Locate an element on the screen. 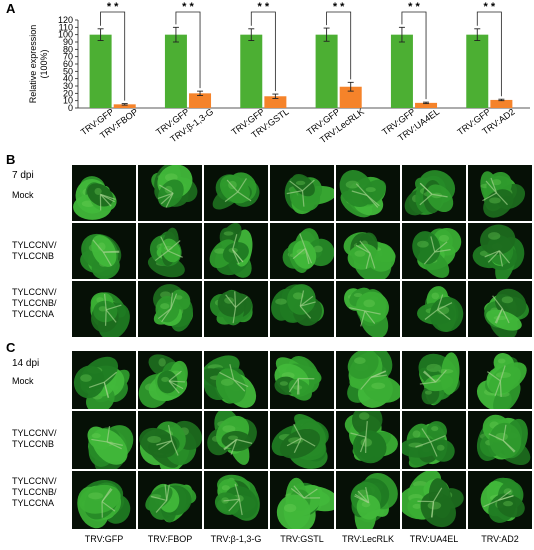 The height and width of the screenshot is (550, 534). y-tick-label: 80 is located at coordinates (68, 49).